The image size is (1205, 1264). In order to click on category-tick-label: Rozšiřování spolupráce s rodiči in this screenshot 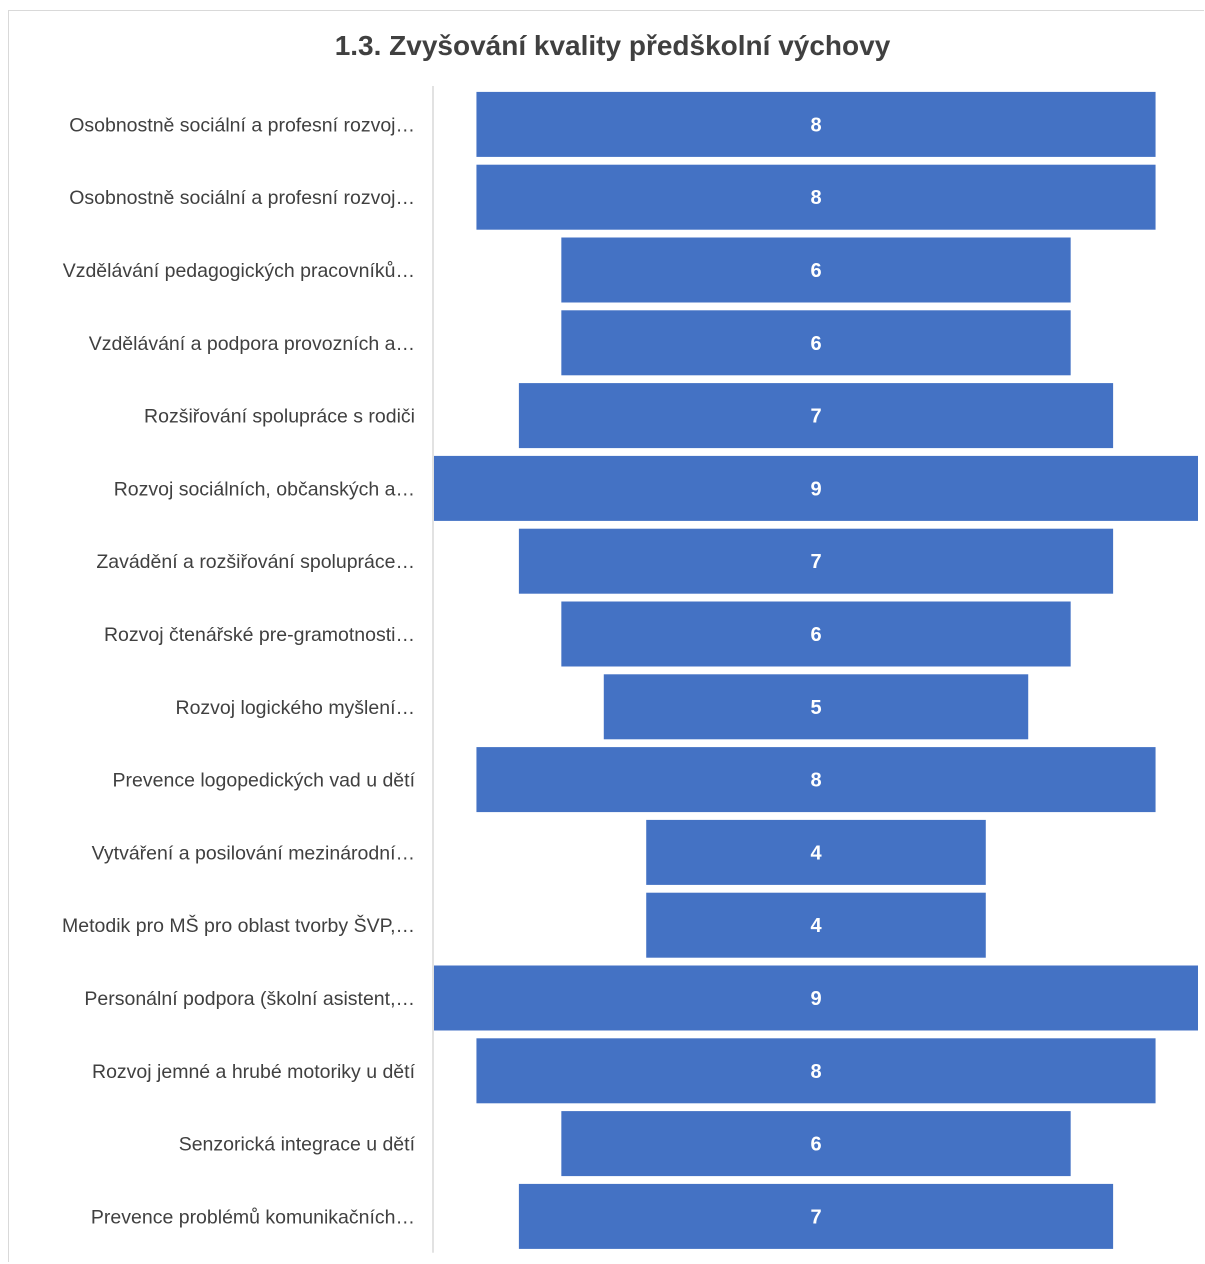, I will do `click(279, 417)`.